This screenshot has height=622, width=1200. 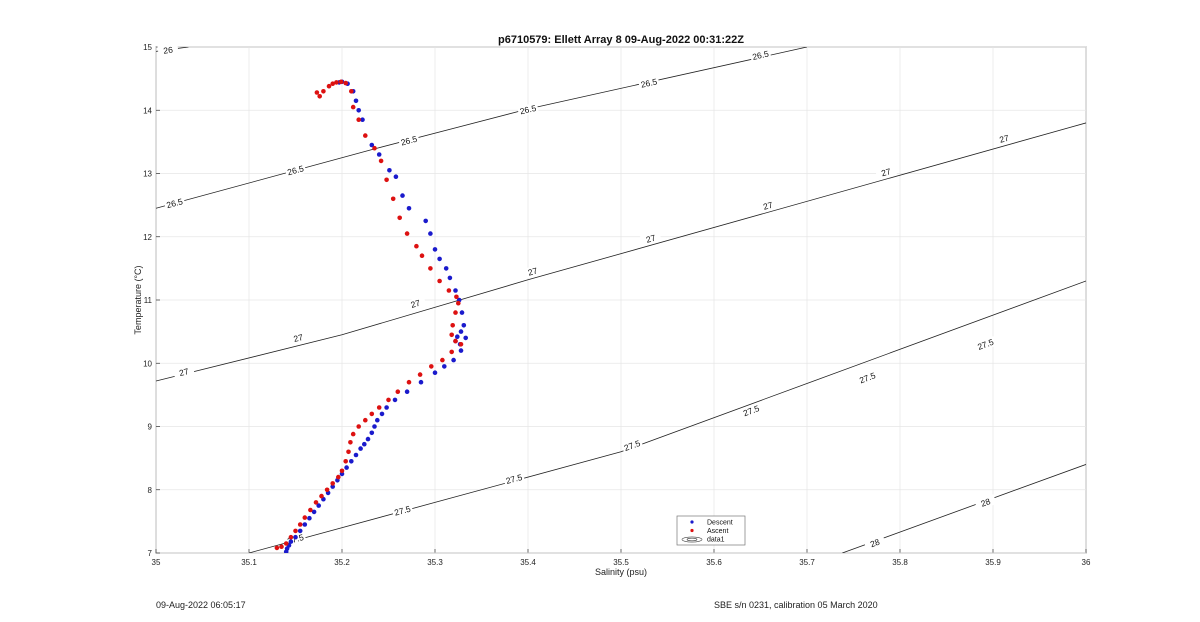 I want to click on y-axis-label: Temperature (°C), so click(x=138, y=299).